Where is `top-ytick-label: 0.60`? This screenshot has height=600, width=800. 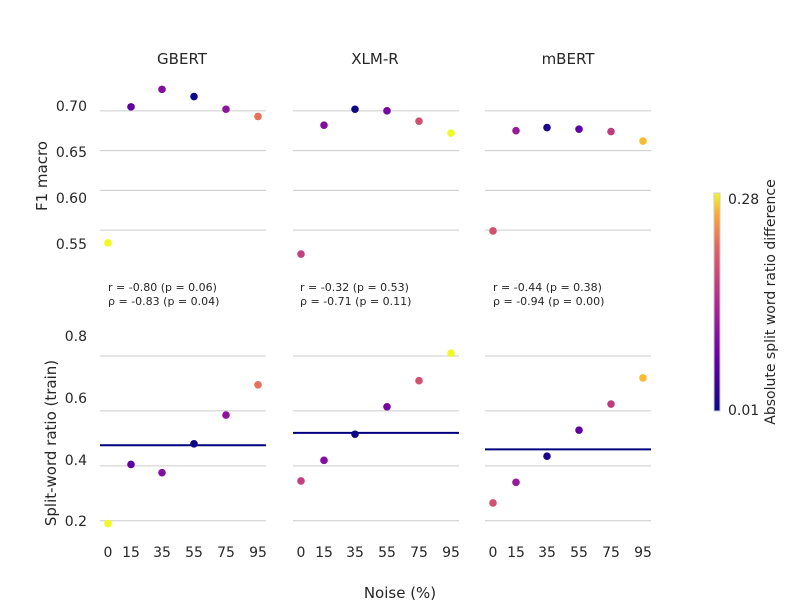
top-ytick-label: 0.60 is located at coordinates (71, 199).